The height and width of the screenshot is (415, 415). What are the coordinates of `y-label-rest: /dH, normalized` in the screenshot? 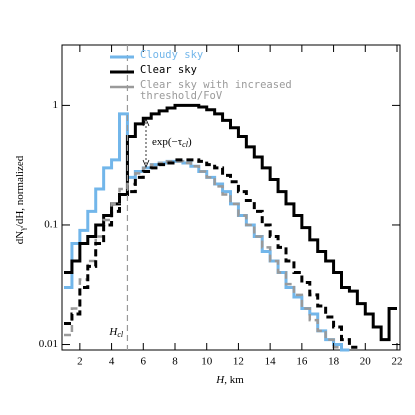 It's located at (20, 191).